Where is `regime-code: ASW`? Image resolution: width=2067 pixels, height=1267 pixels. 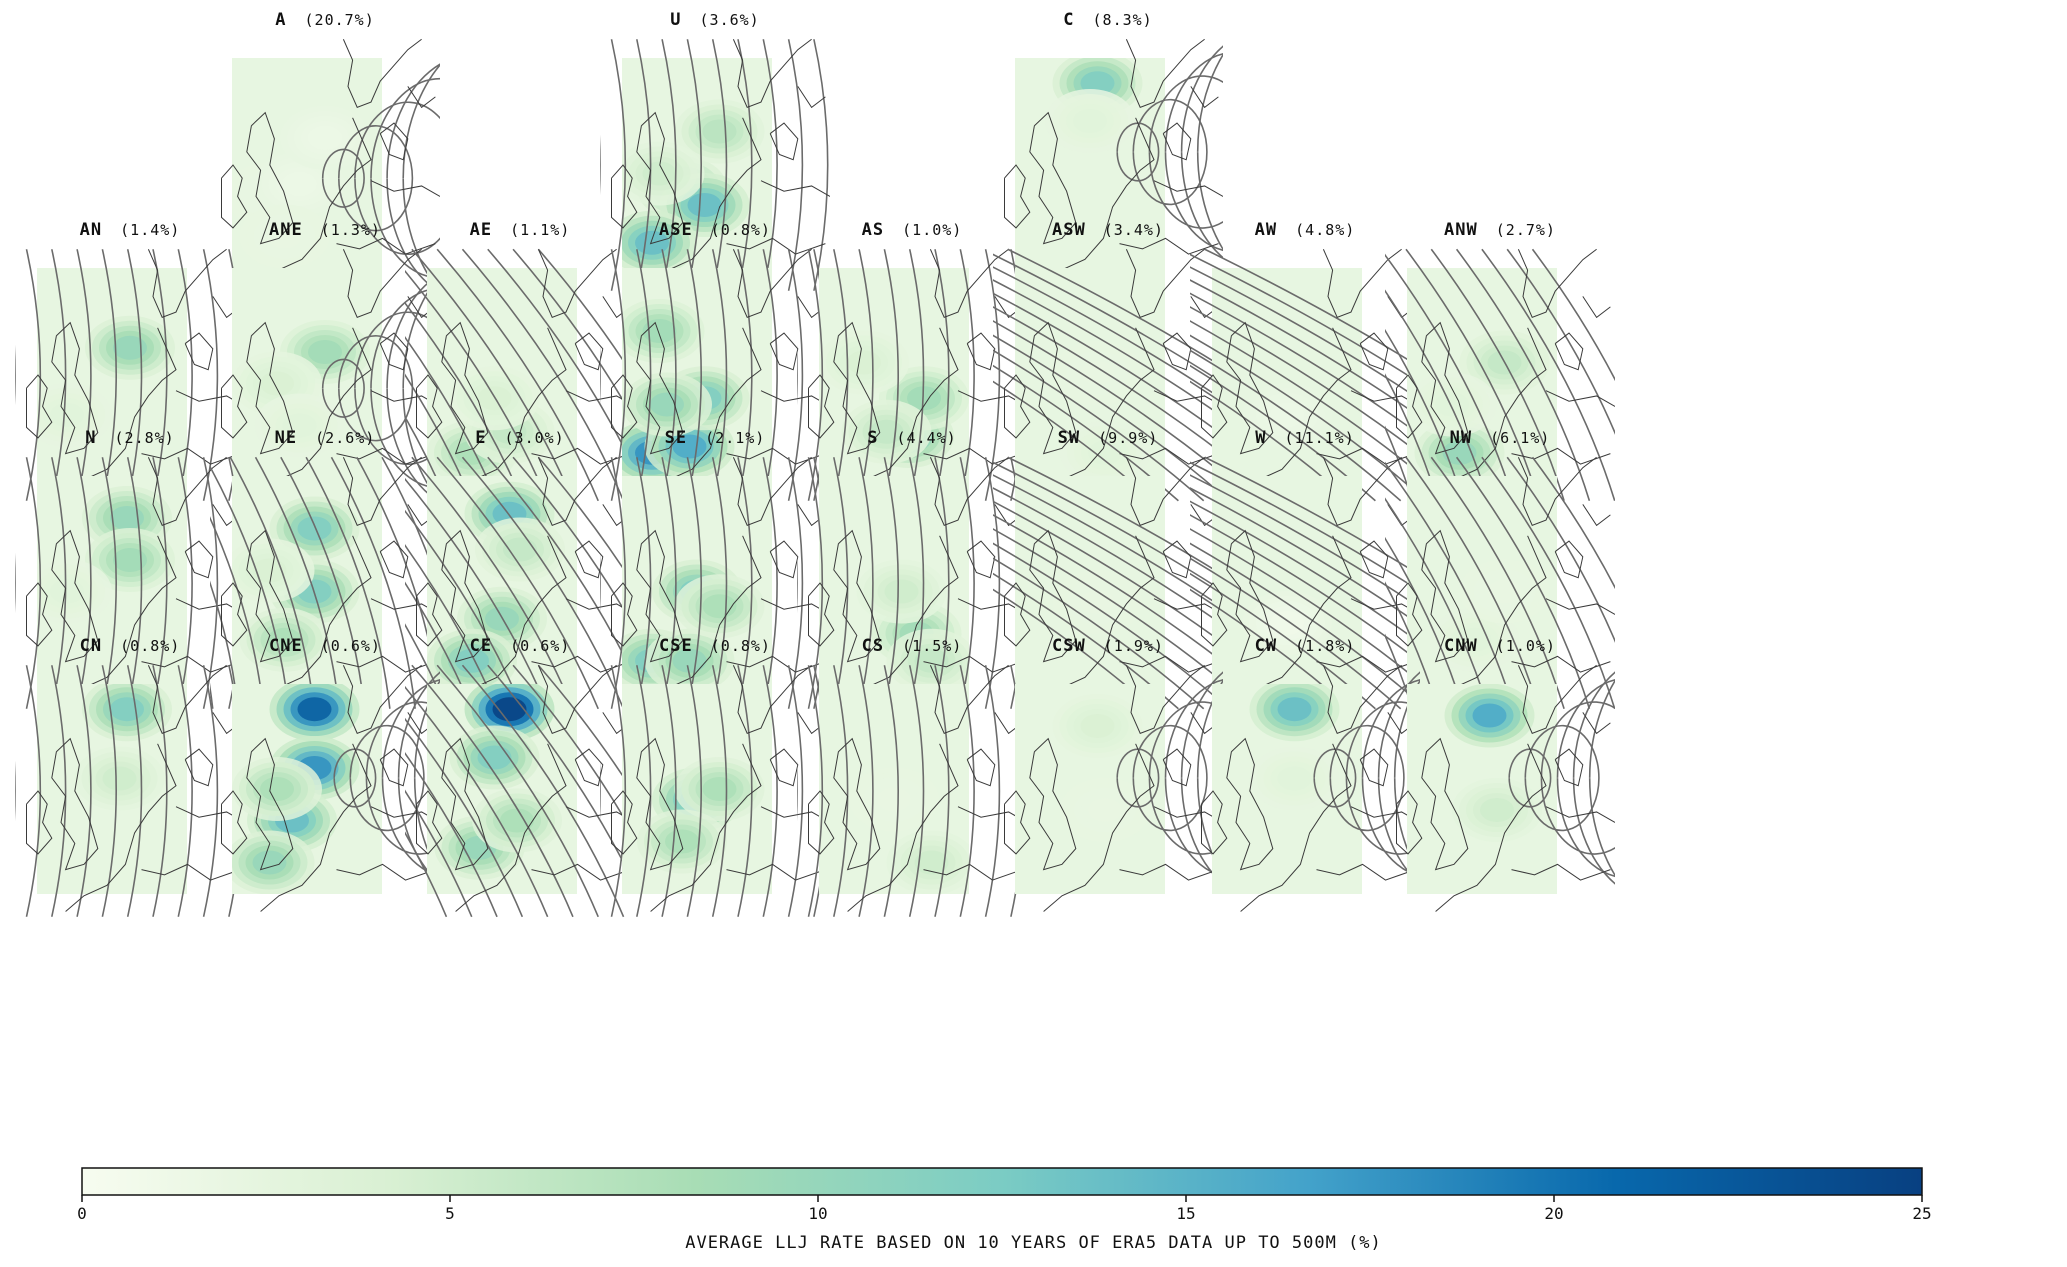 regime-code: ASW is located at coordinates (1069, 230).